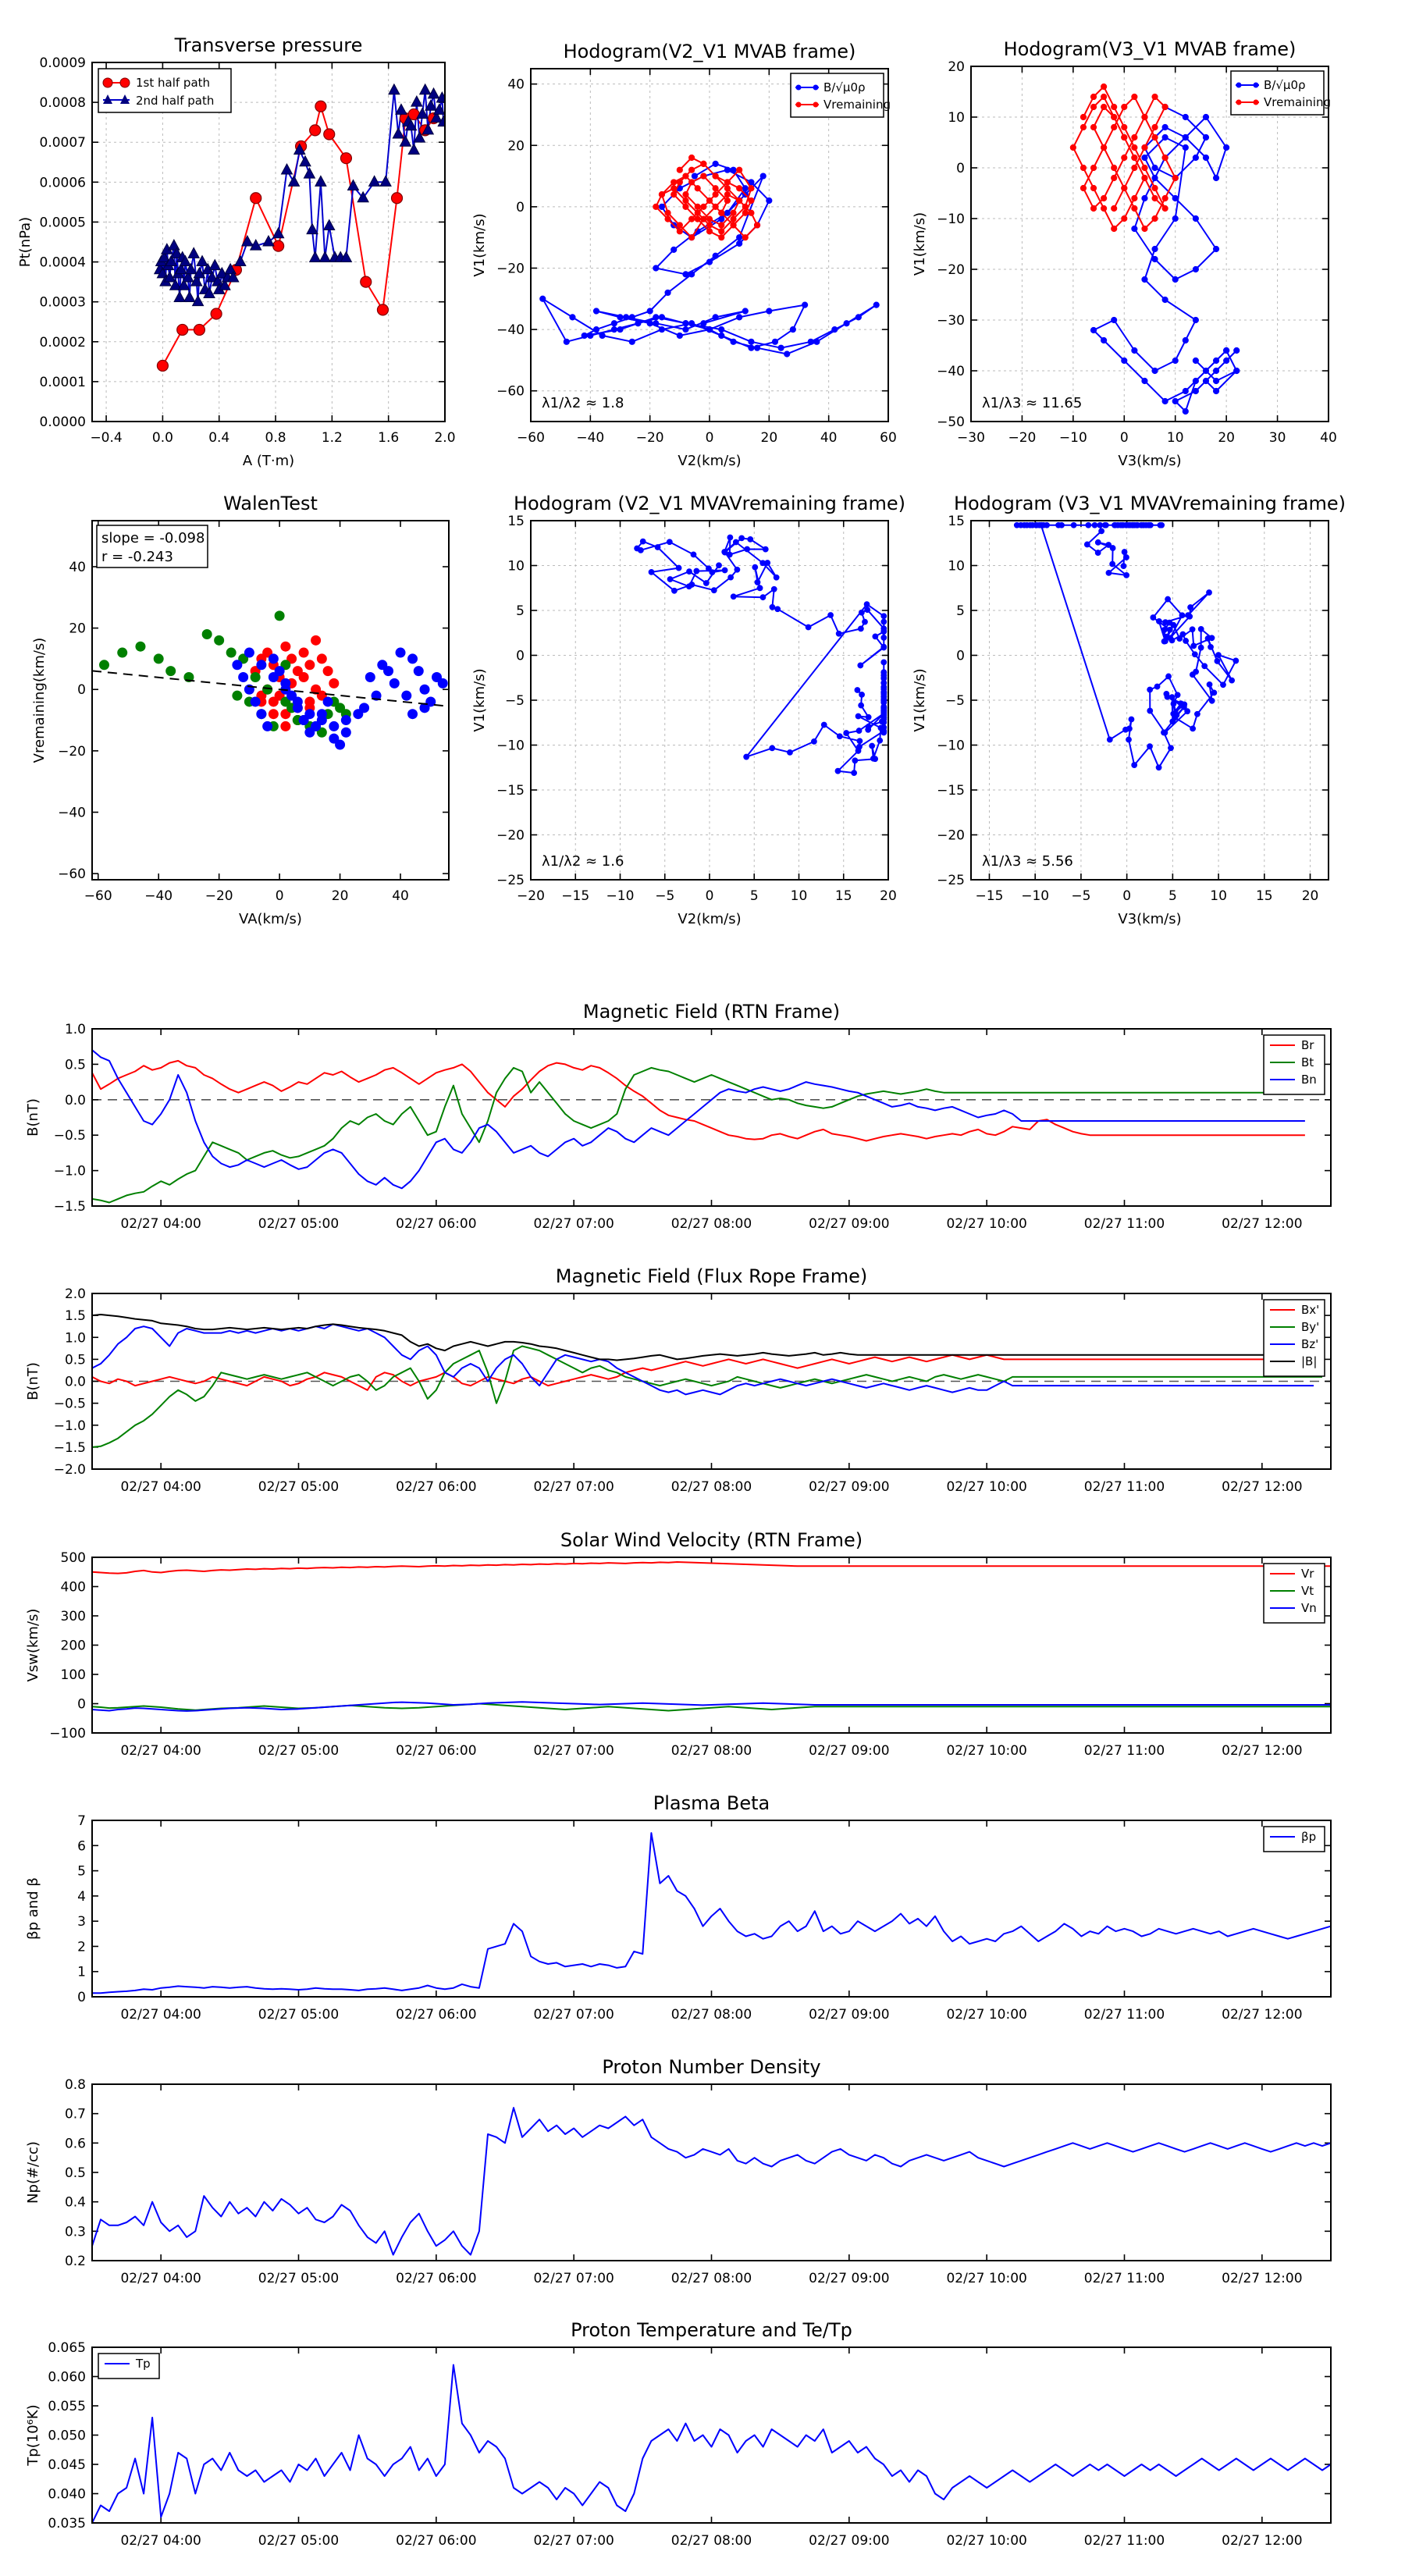  I want to click on legend-label: 1st half path, so click(173, 83).